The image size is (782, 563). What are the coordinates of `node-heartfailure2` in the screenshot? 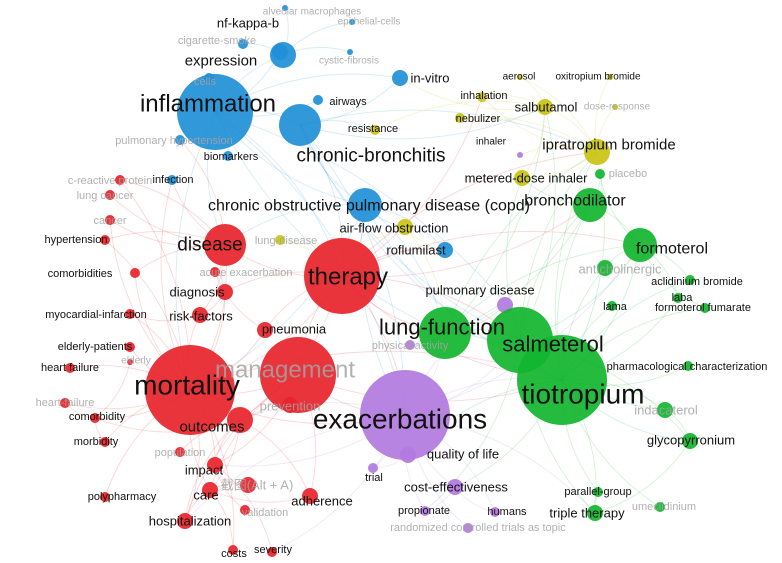 It's located at (65, 403).